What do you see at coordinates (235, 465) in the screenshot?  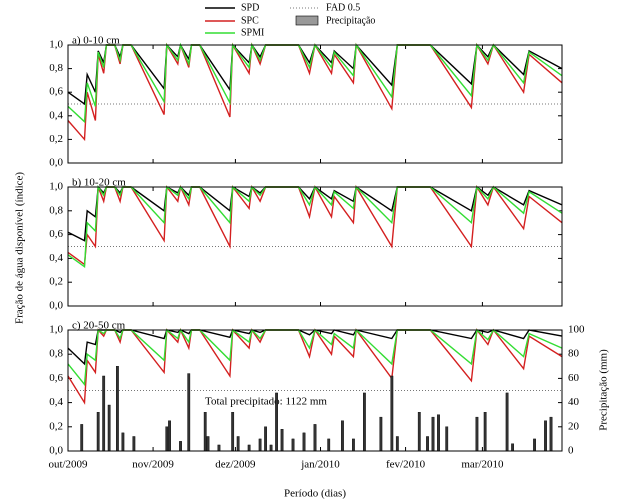 I see `x-tick-label: dez/2009` at bounding box center [235, 465].